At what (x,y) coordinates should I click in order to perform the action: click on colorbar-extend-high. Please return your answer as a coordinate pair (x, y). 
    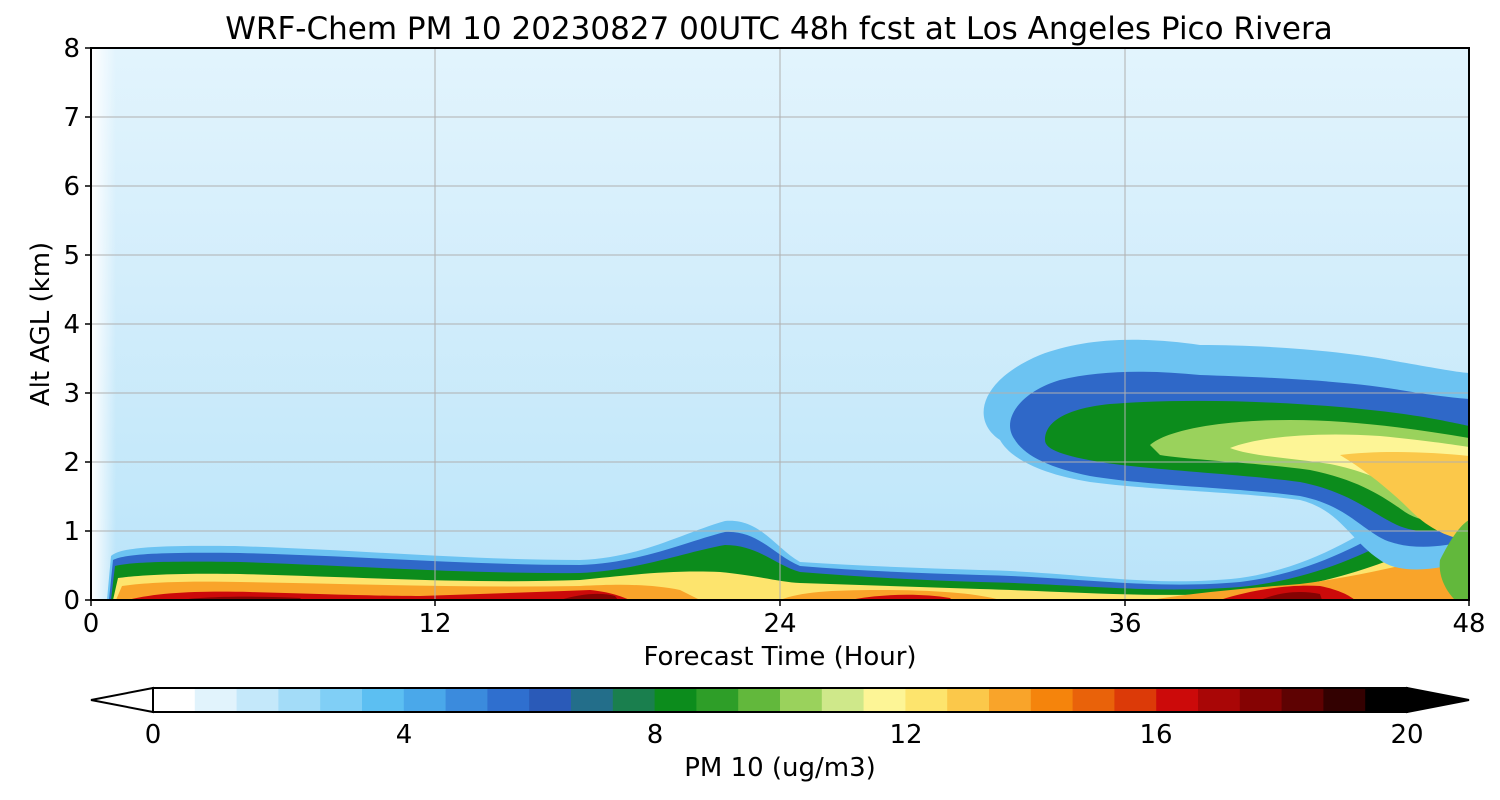
    Looking at the image, I should click on (1438, 700).